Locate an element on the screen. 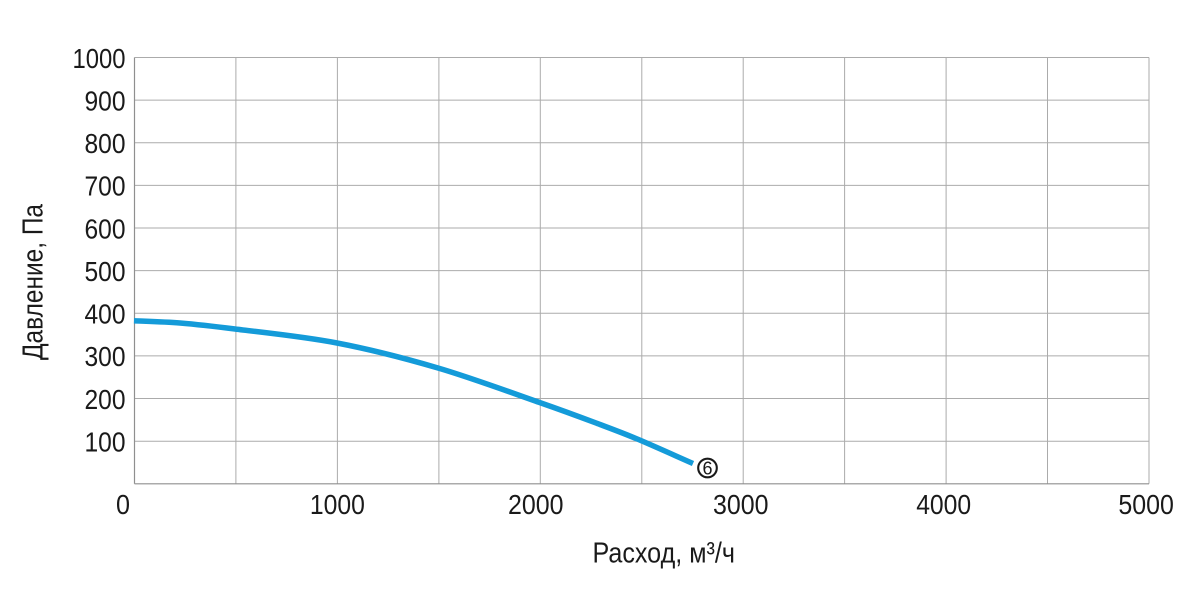 This screenshot has height=593, width=1198. svg-text: Давление, Па is located at coordinates (33, 281).